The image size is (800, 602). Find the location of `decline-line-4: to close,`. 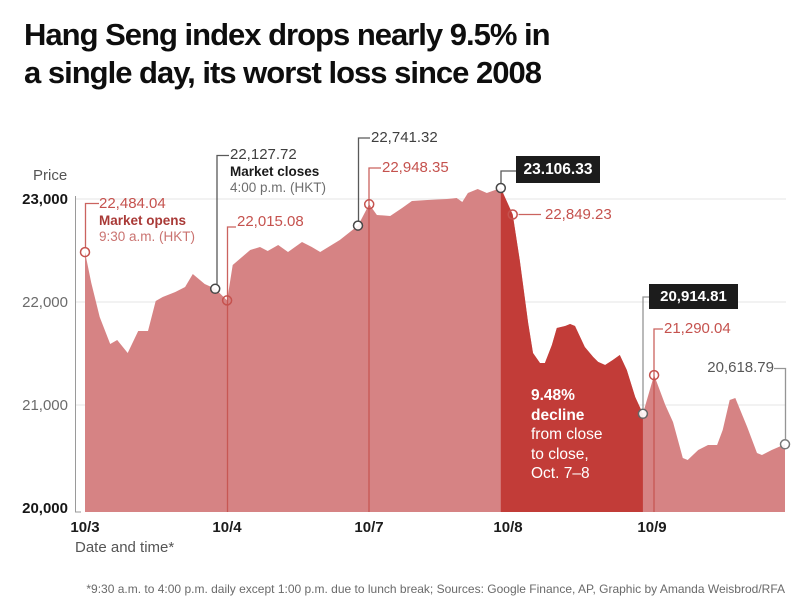

decline-line-4: to close, is located at coordinates (560, 454).